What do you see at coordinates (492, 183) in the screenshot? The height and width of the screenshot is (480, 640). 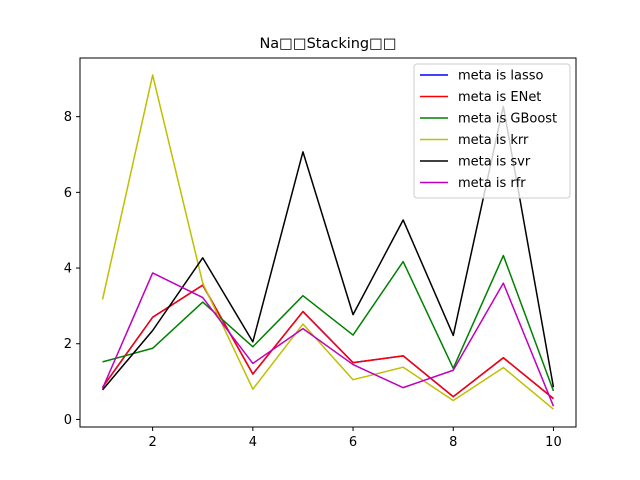 I see `legend-entry-label: meta is rfr` at bounding box center [492, 183].